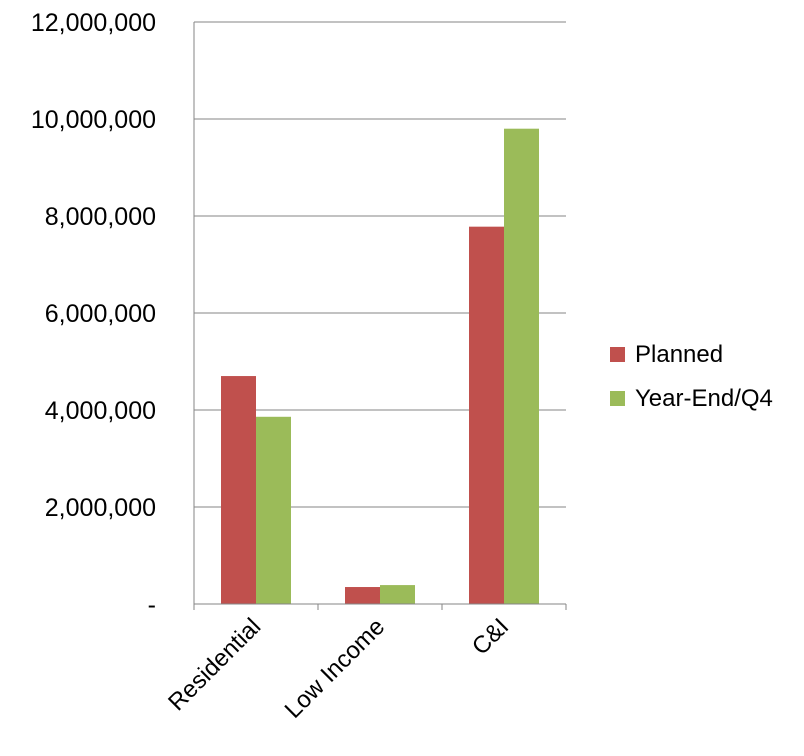 The width and height of the screenshot is (804, 756). What do you see at coordinates (100, 508) in the screenshot?
I see `y-tick-label: 2,000,000` at bounding box center [100, 508].